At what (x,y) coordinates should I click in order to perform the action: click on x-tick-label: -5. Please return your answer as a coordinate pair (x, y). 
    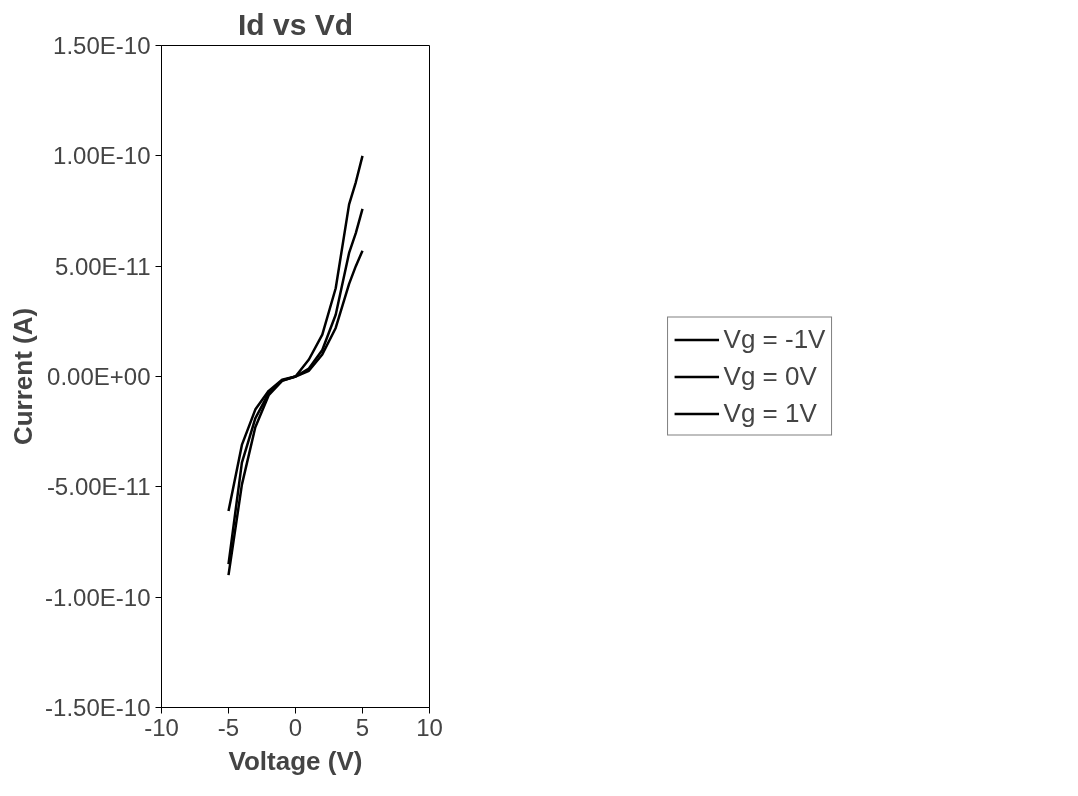
    Looking at the image, I should click on (228, 727).